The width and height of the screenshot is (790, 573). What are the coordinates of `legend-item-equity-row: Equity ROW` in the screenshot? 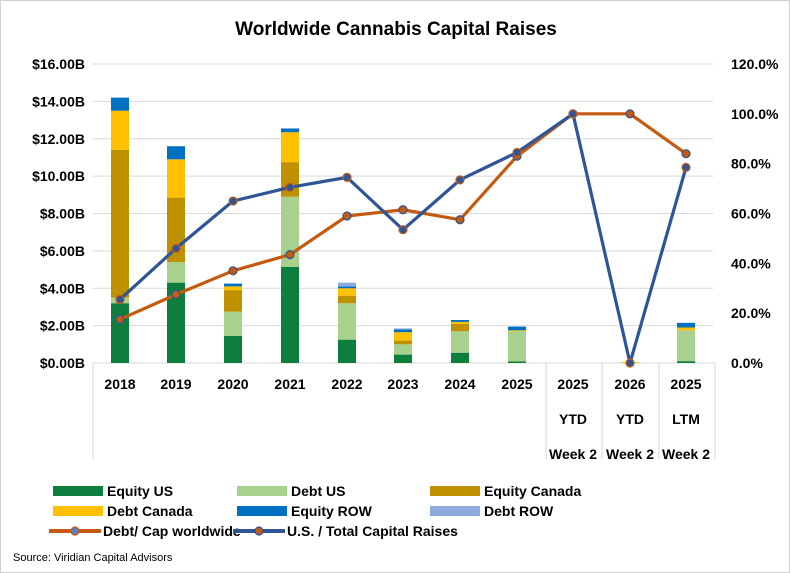 It's located at (304, 511).